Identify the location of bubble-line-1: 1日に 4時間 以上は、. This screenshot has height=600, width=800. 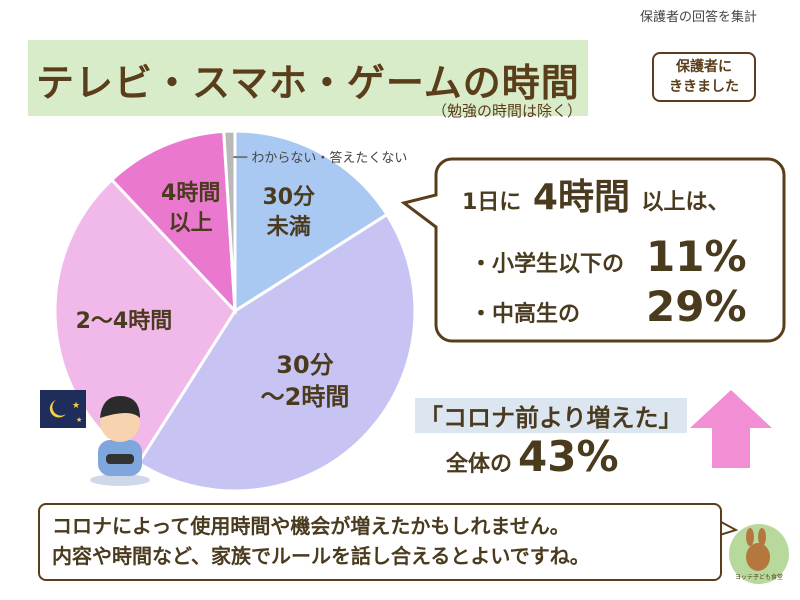
(596, 194).